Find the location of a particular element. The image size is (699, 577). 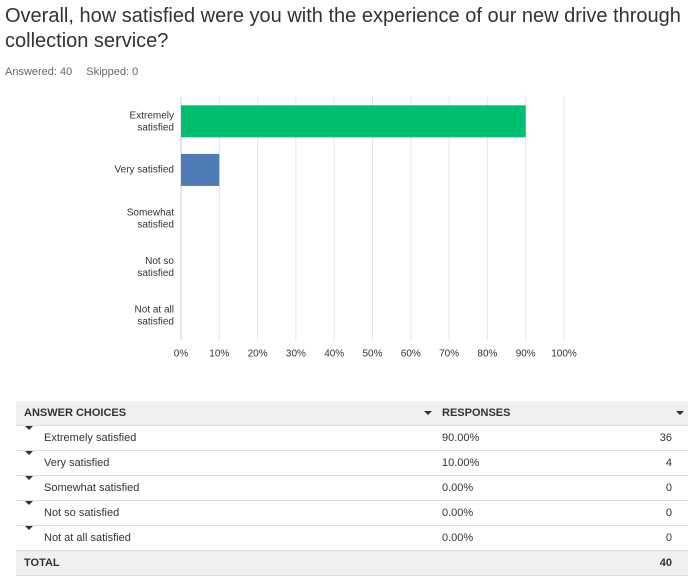

table-cell: Extremely satisfied is located at coordinates (90, 438).